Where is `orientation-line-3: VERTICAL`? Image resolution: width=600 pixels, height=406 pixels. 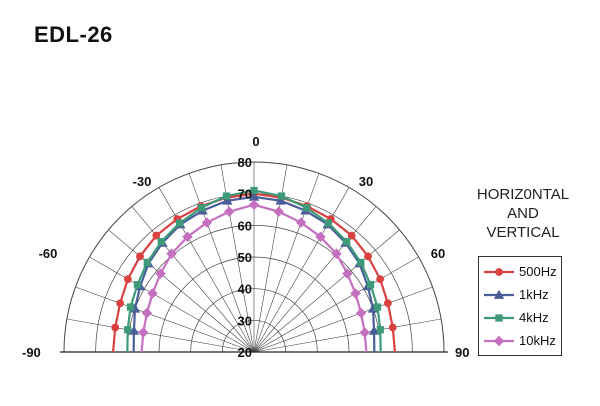
orientation-line-3: VERTICAL is located at coordinates (523, 232).